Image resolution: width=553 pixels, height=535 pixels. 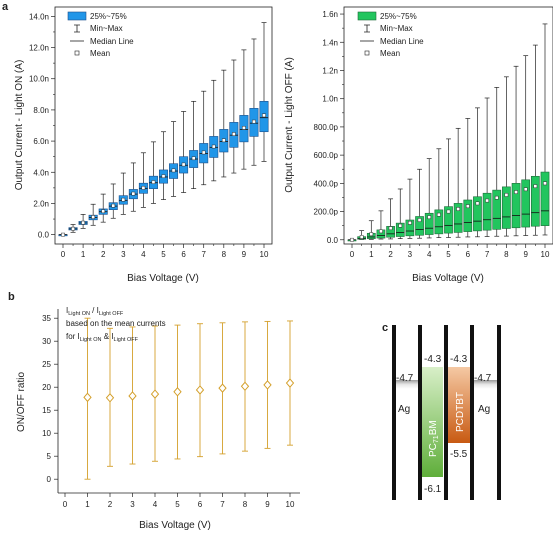 What do you see at coordinates (330, 99) in the screenshot?
I see `y-tick-label: 1.0n` at bounding box center [330, 99].